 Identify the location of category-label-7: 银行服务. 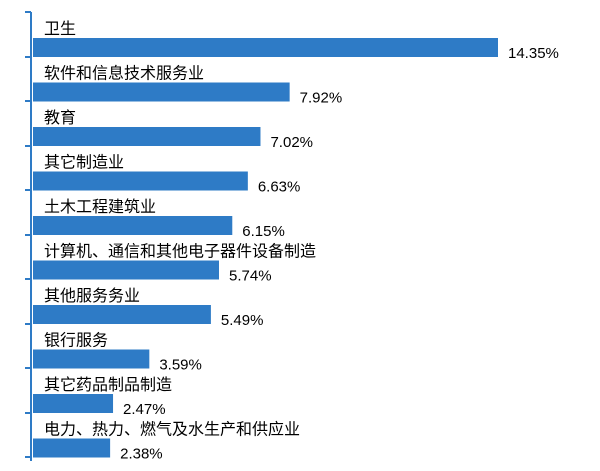
(76, 340).